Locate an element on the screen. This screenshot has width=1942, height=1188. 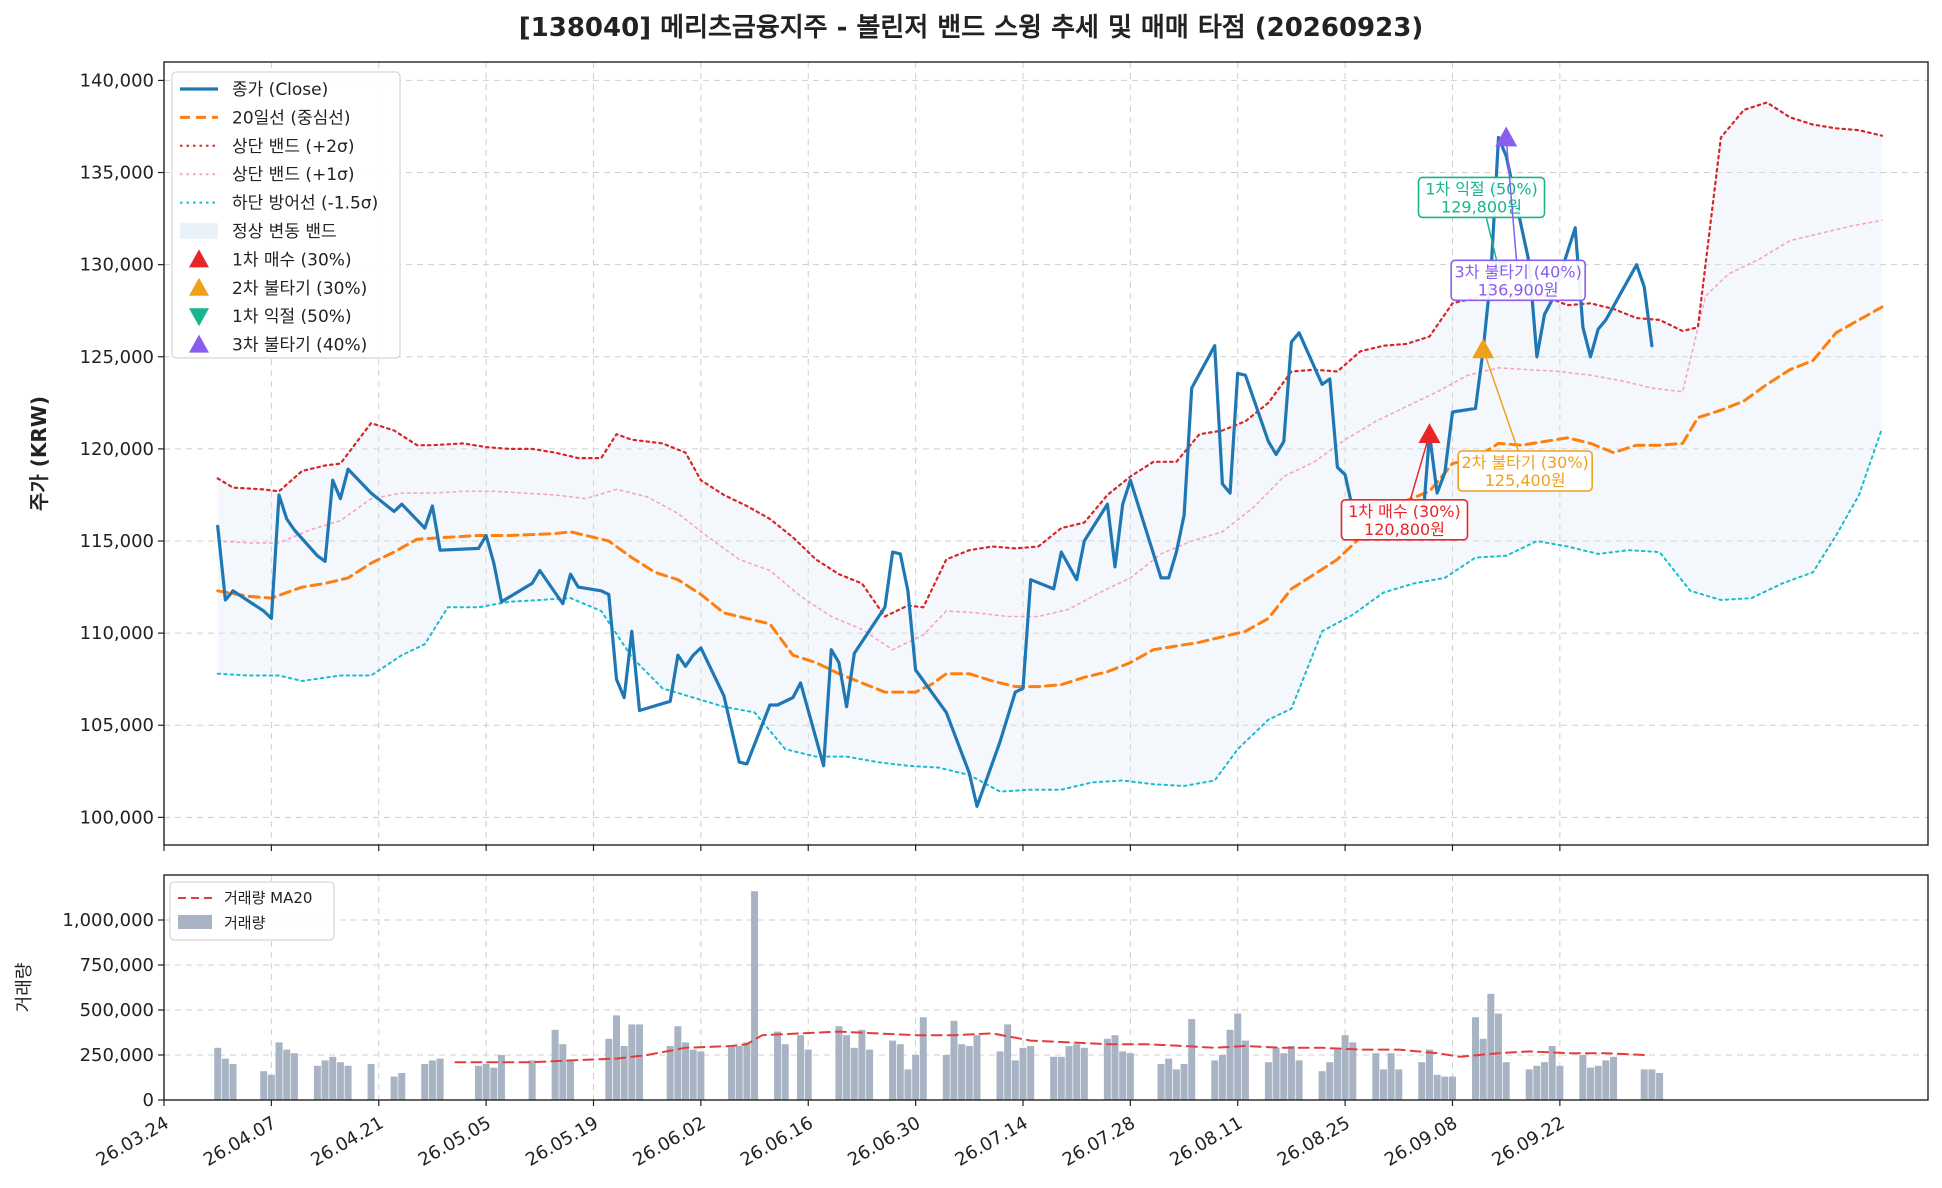
volume-y-tick-label: 500,000 is located at coordinates (117, 1010).